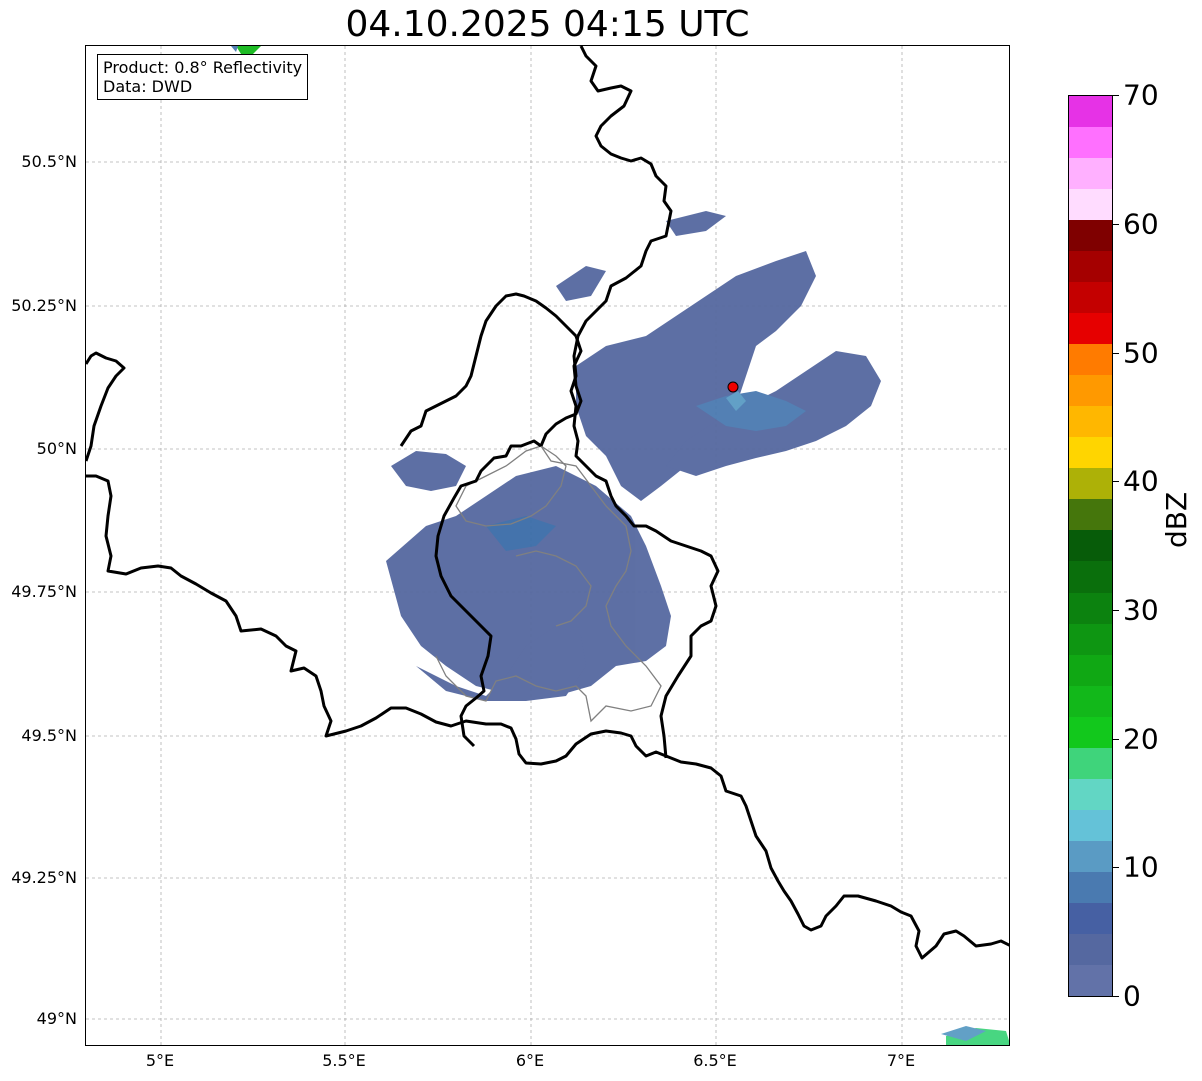 This screenshot has height=1081, width=1202. I want to click on colorbar-tick-label: 10, so click(1141, 867).